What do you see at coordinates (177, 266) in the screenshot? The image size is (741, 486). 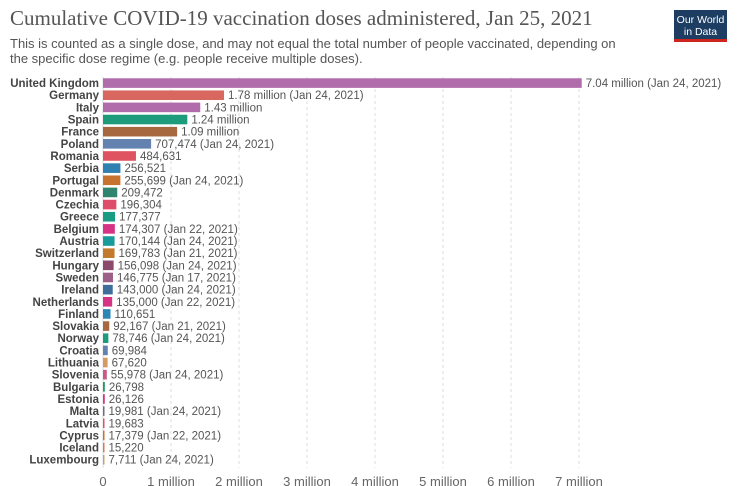 I see `bar-value-label: 156,098 (Jan 24, 2021)` at bounding box center [177, 266].